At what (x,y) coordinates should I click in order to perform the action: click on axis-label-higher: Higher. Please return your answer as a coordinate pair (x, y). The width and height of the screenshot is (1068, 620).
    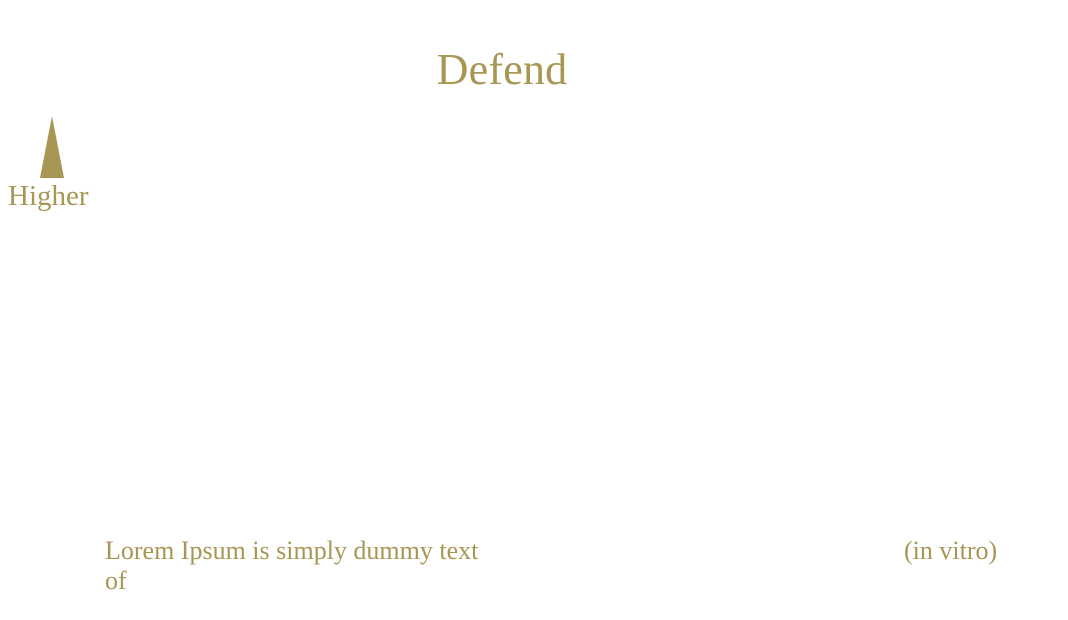
    Looking at the image, I should click on (48, 196).